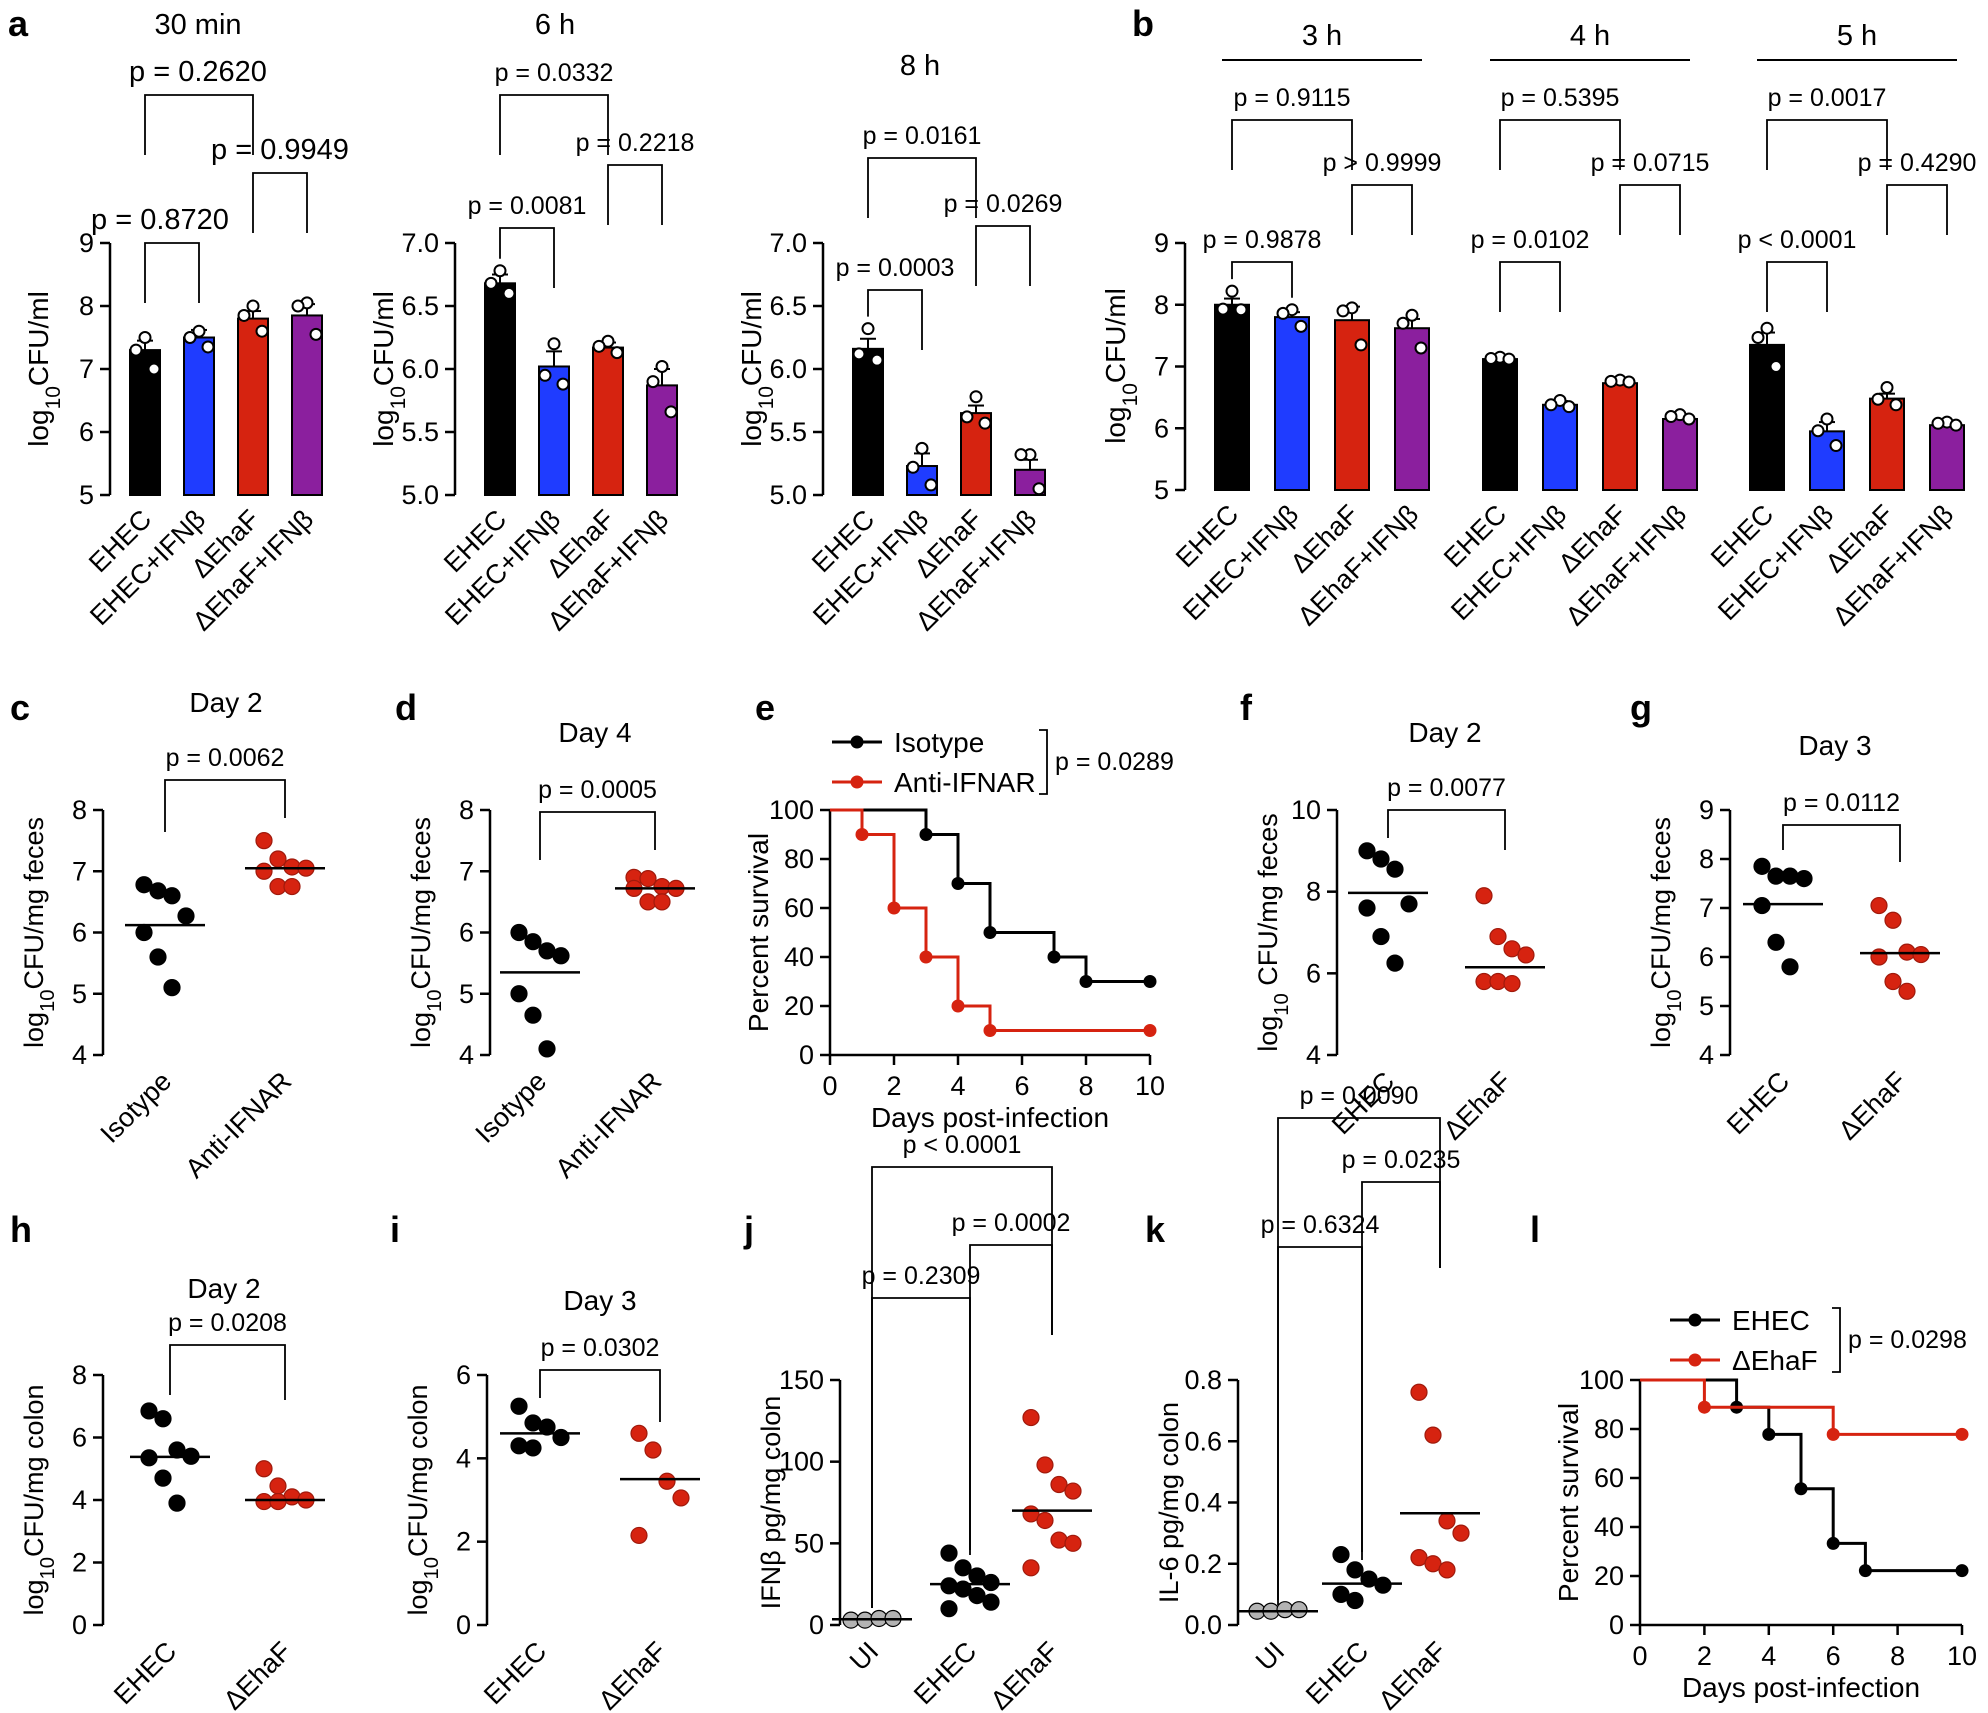 Image resolution: width=1988 pixels, height=1713 pixels. Describe the element at coordinates (463, 1542) in the screenshot. I see `y-tick-label: 2` at that location.